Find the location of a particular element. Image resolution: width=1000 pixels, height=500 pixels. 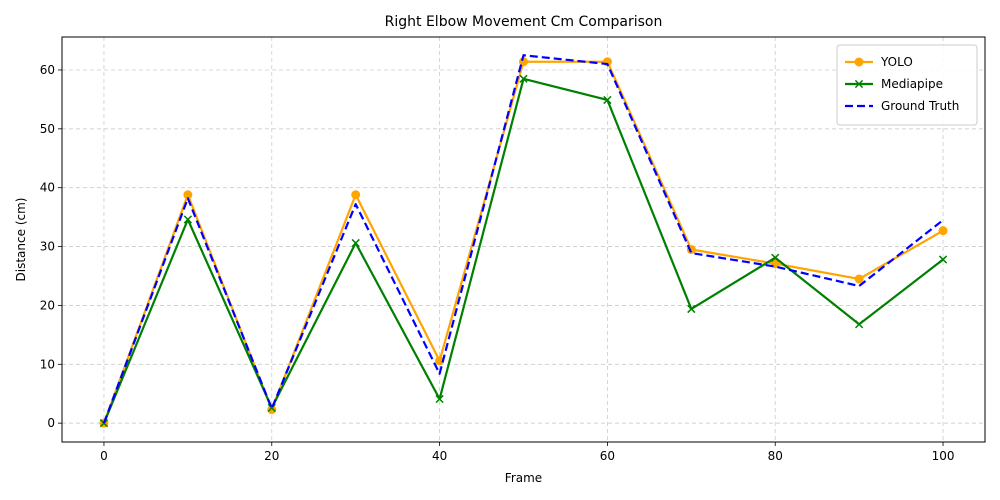

x-tick-label: 60 is located at coordinates (607, 456).